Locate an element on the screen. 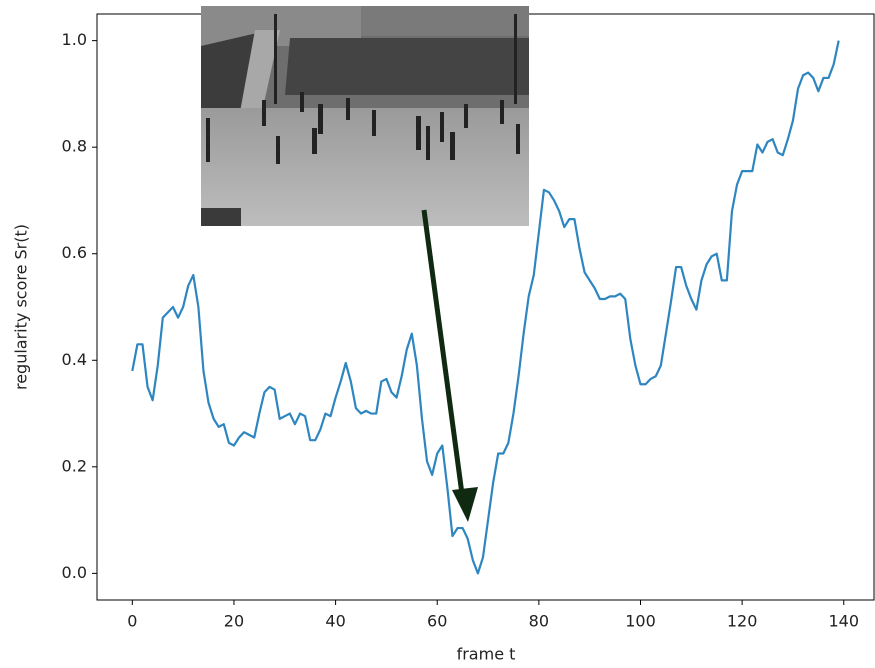 The image size is (875, 668). x-tick-label: 140 is located at coordinates (843, 621).